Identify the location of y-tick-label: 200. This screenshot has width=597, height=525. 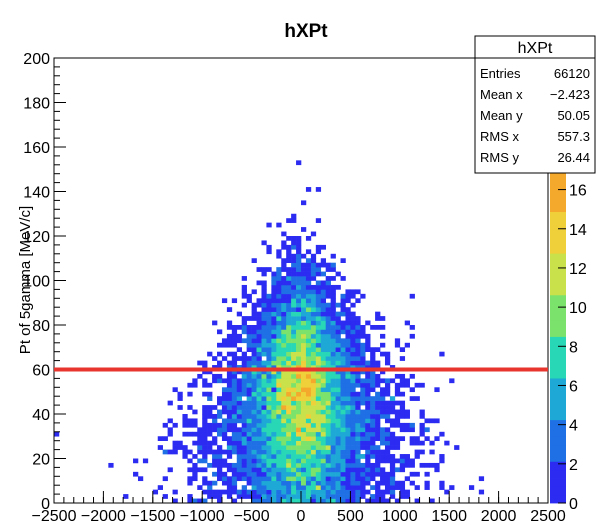
(36, 59).